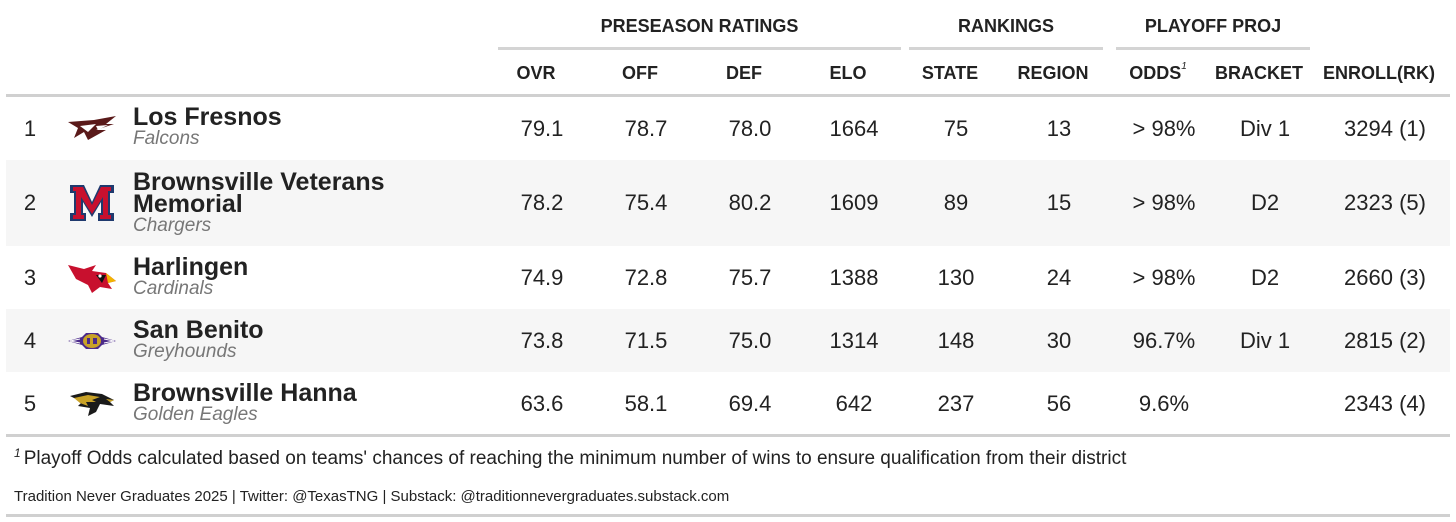 This screenshot has width=1456, height=522. I want to click on off-cell: 71.5, so click(646, 340).